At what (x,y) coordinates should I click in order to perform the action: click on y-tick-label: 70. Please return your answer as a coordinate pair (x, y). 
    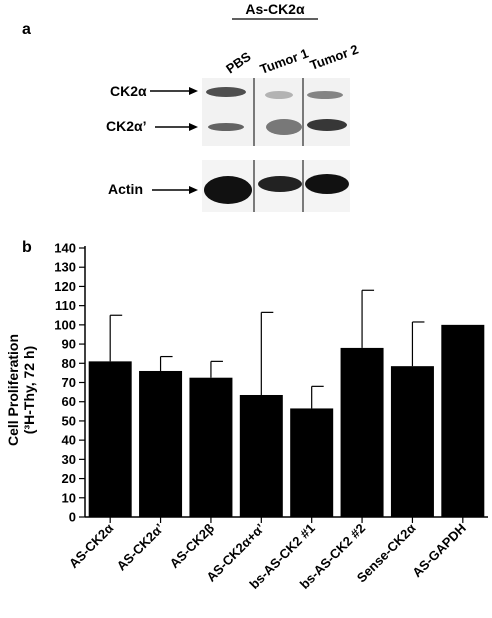
    Looking at the image, I should click on (69, 382).